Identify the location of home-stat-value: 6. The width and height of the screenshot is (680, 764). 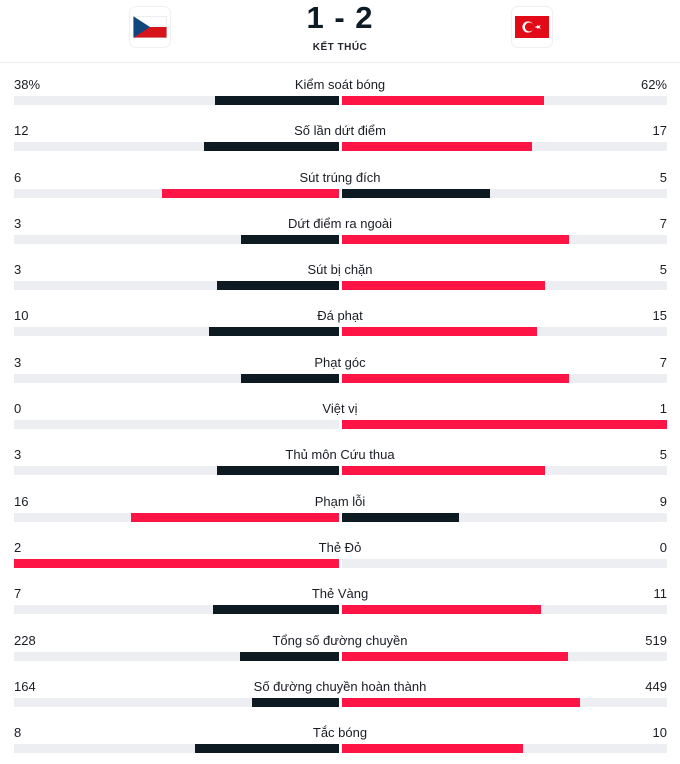
(18, 177).